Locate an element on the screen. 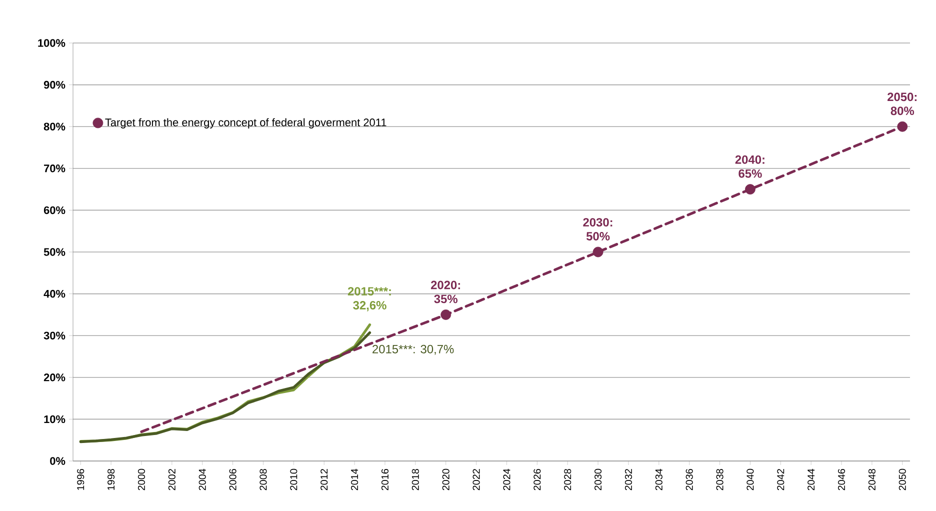 This screenshot has width=936, height=511. x-tick-label: 2034 is located at coordinates (658, 479).